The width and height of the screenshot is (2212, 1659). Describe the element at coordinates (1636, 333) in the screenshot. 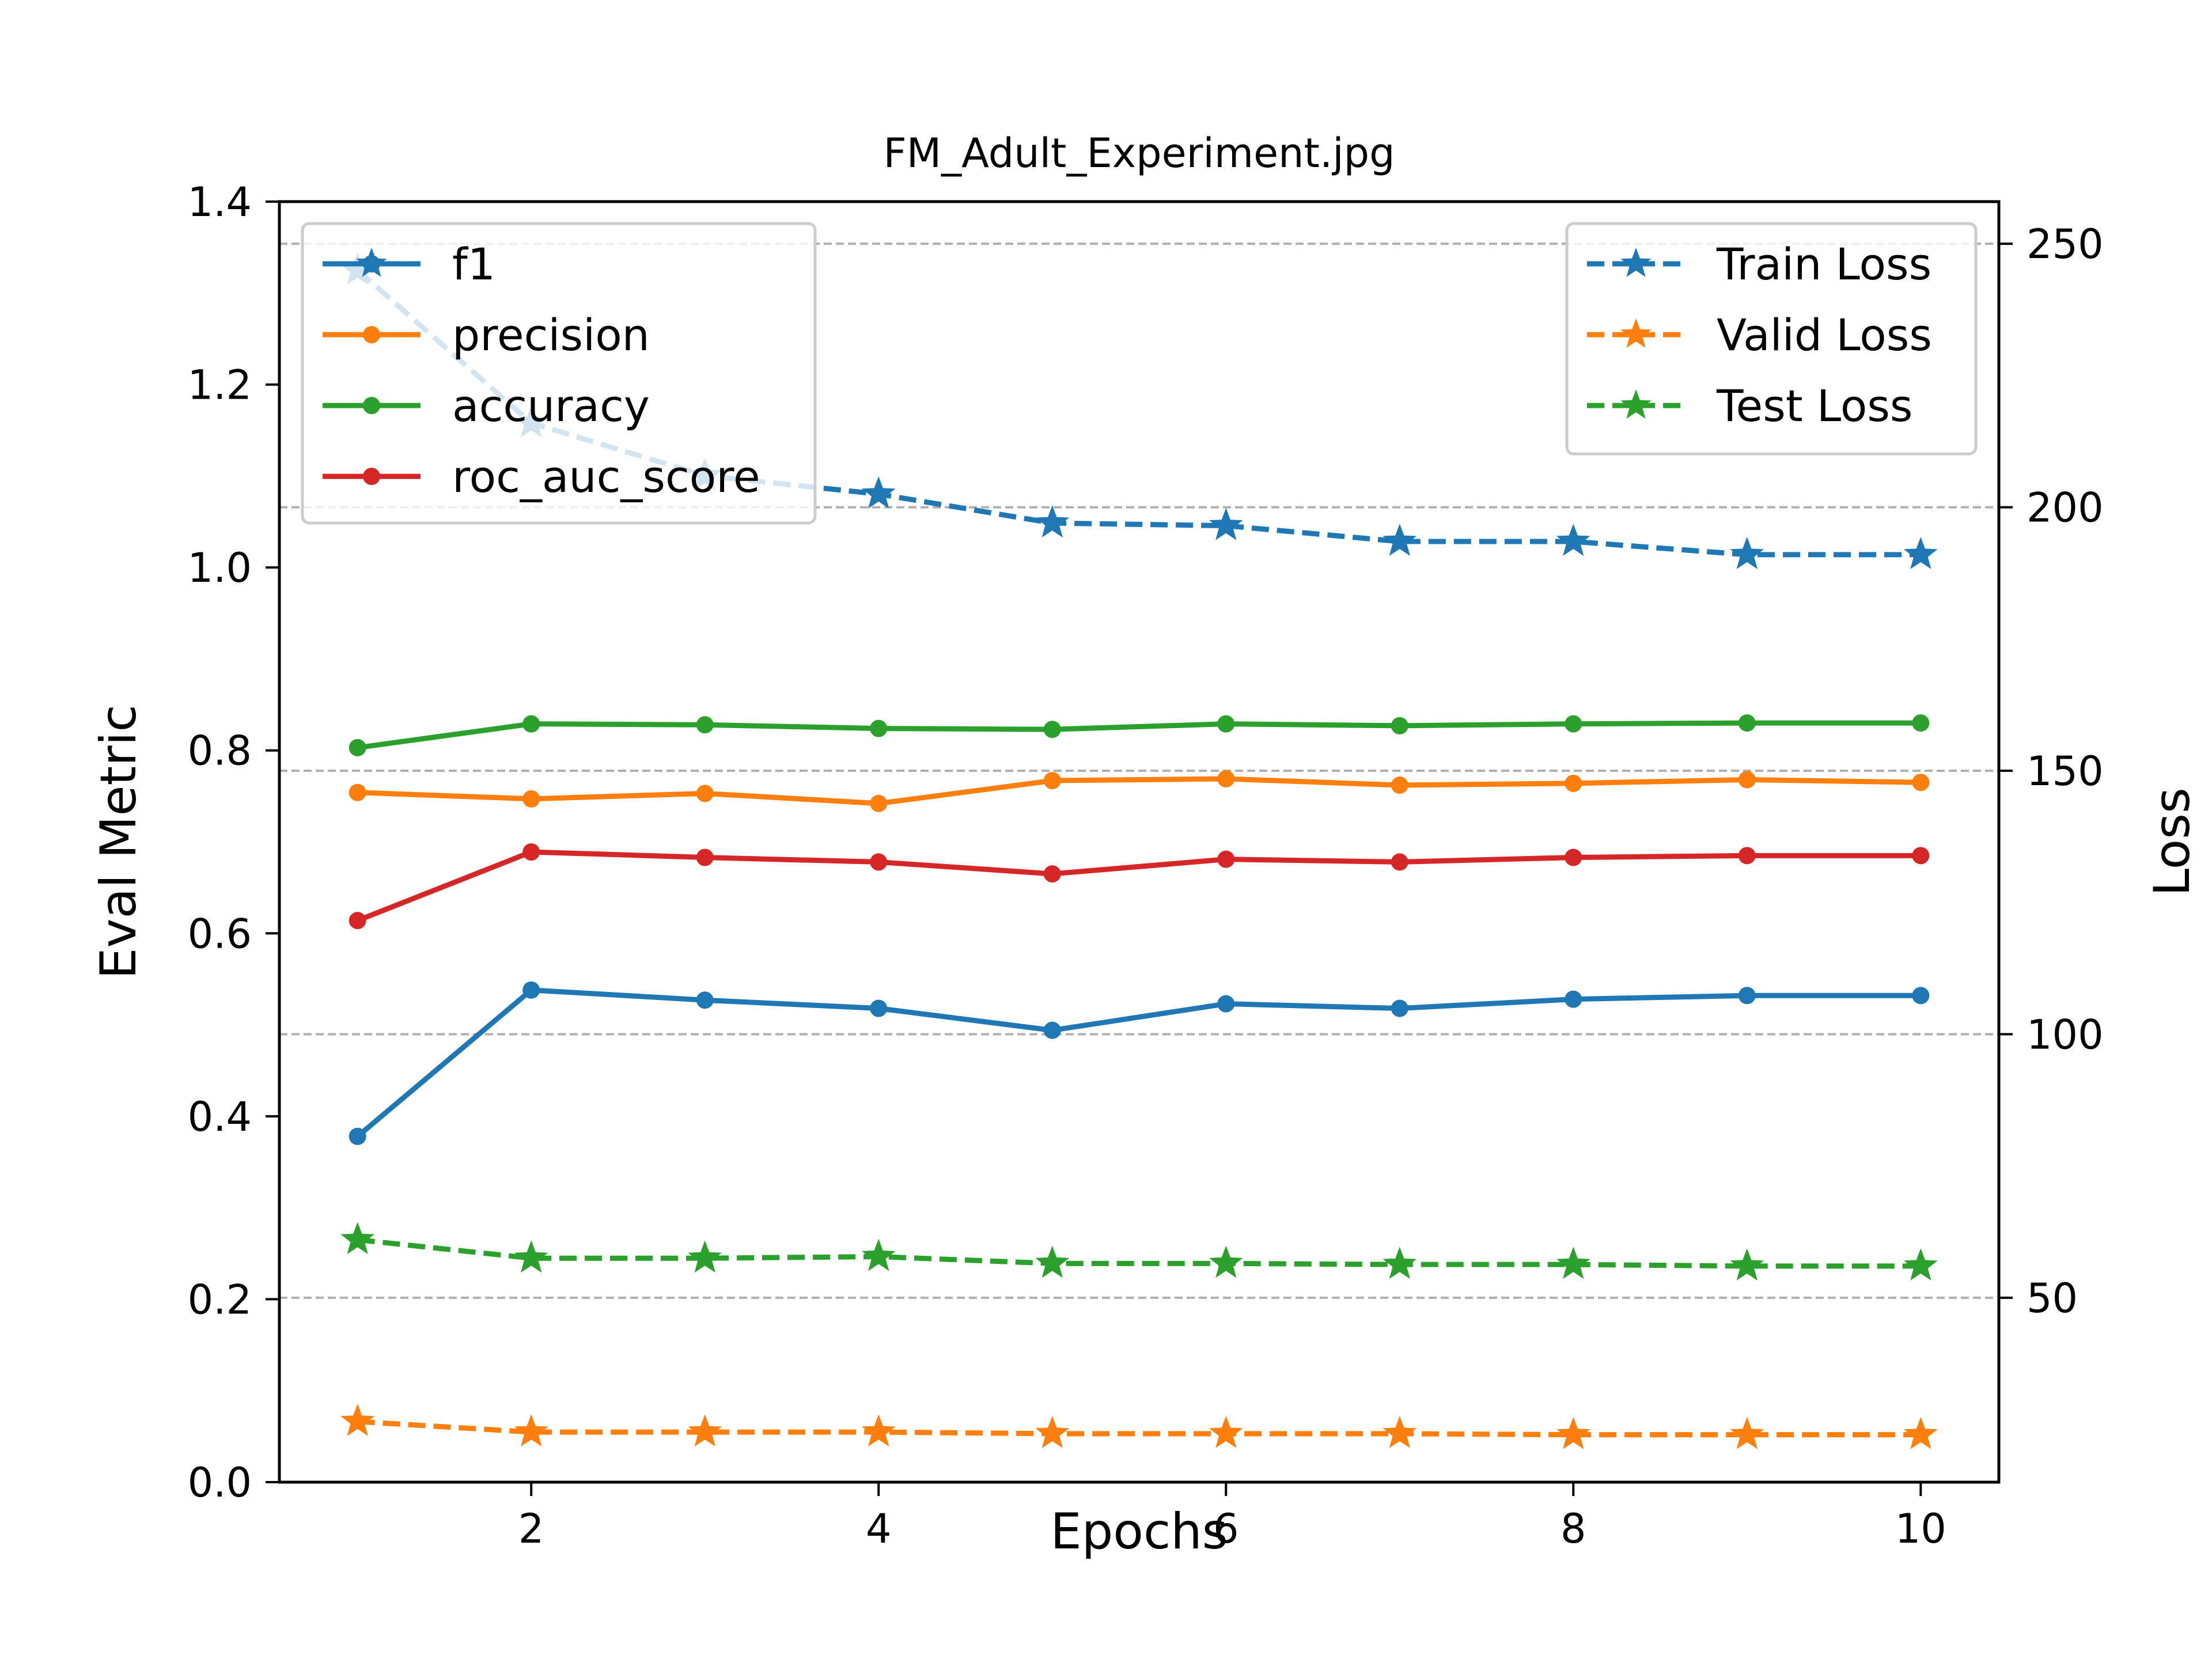

I see `legend-marker-valid-loss` at that location.